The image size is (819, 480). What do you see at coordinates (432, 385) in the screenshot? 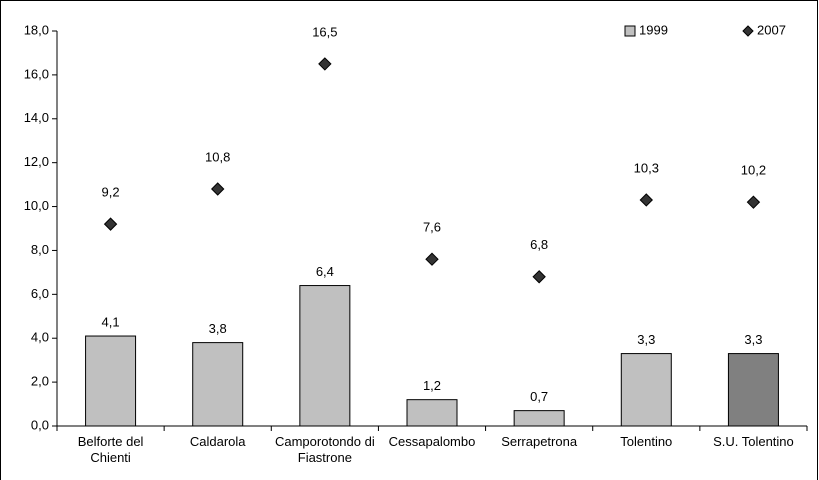
I see `value-label: 1,2` at bounding box center [432, 385].